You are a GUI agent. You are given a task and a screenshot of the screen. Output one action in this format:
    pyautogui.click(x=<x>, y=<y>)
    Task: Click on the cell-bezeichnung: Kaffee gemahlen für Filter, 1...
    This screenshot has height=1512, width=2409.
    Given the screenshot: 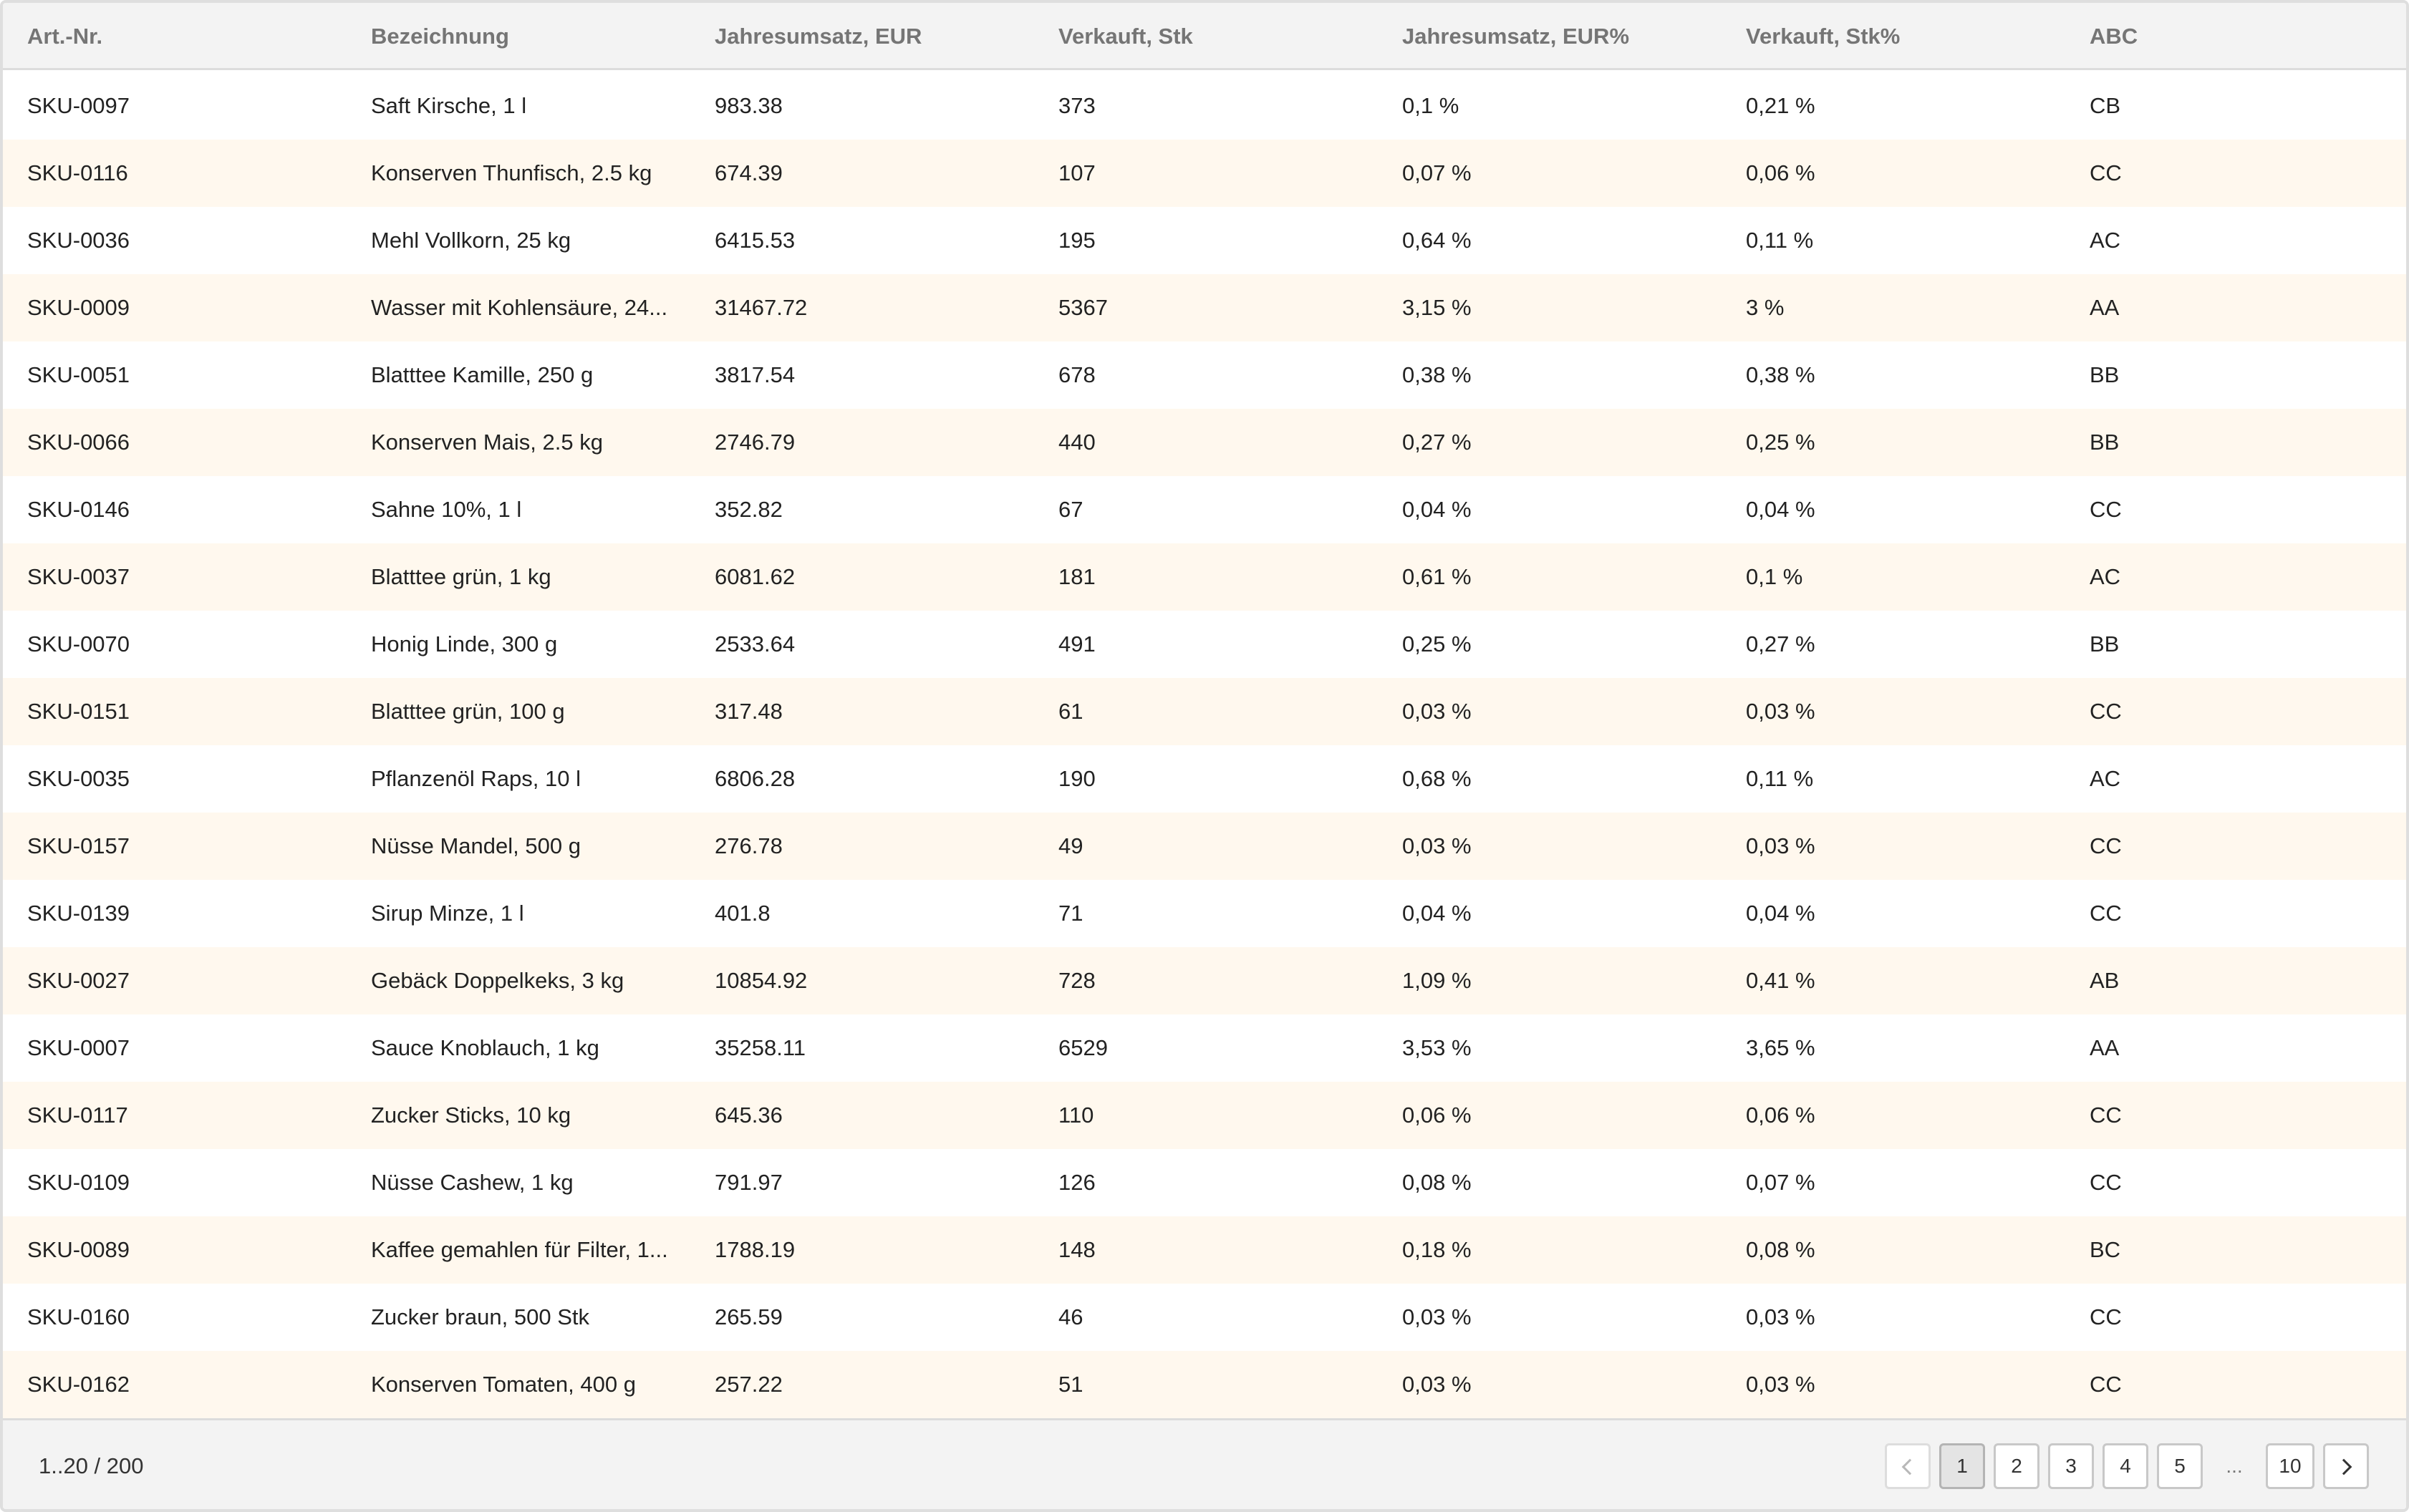 What is the action you would take?
    pyautogui.click(x=519, y=1249)
    